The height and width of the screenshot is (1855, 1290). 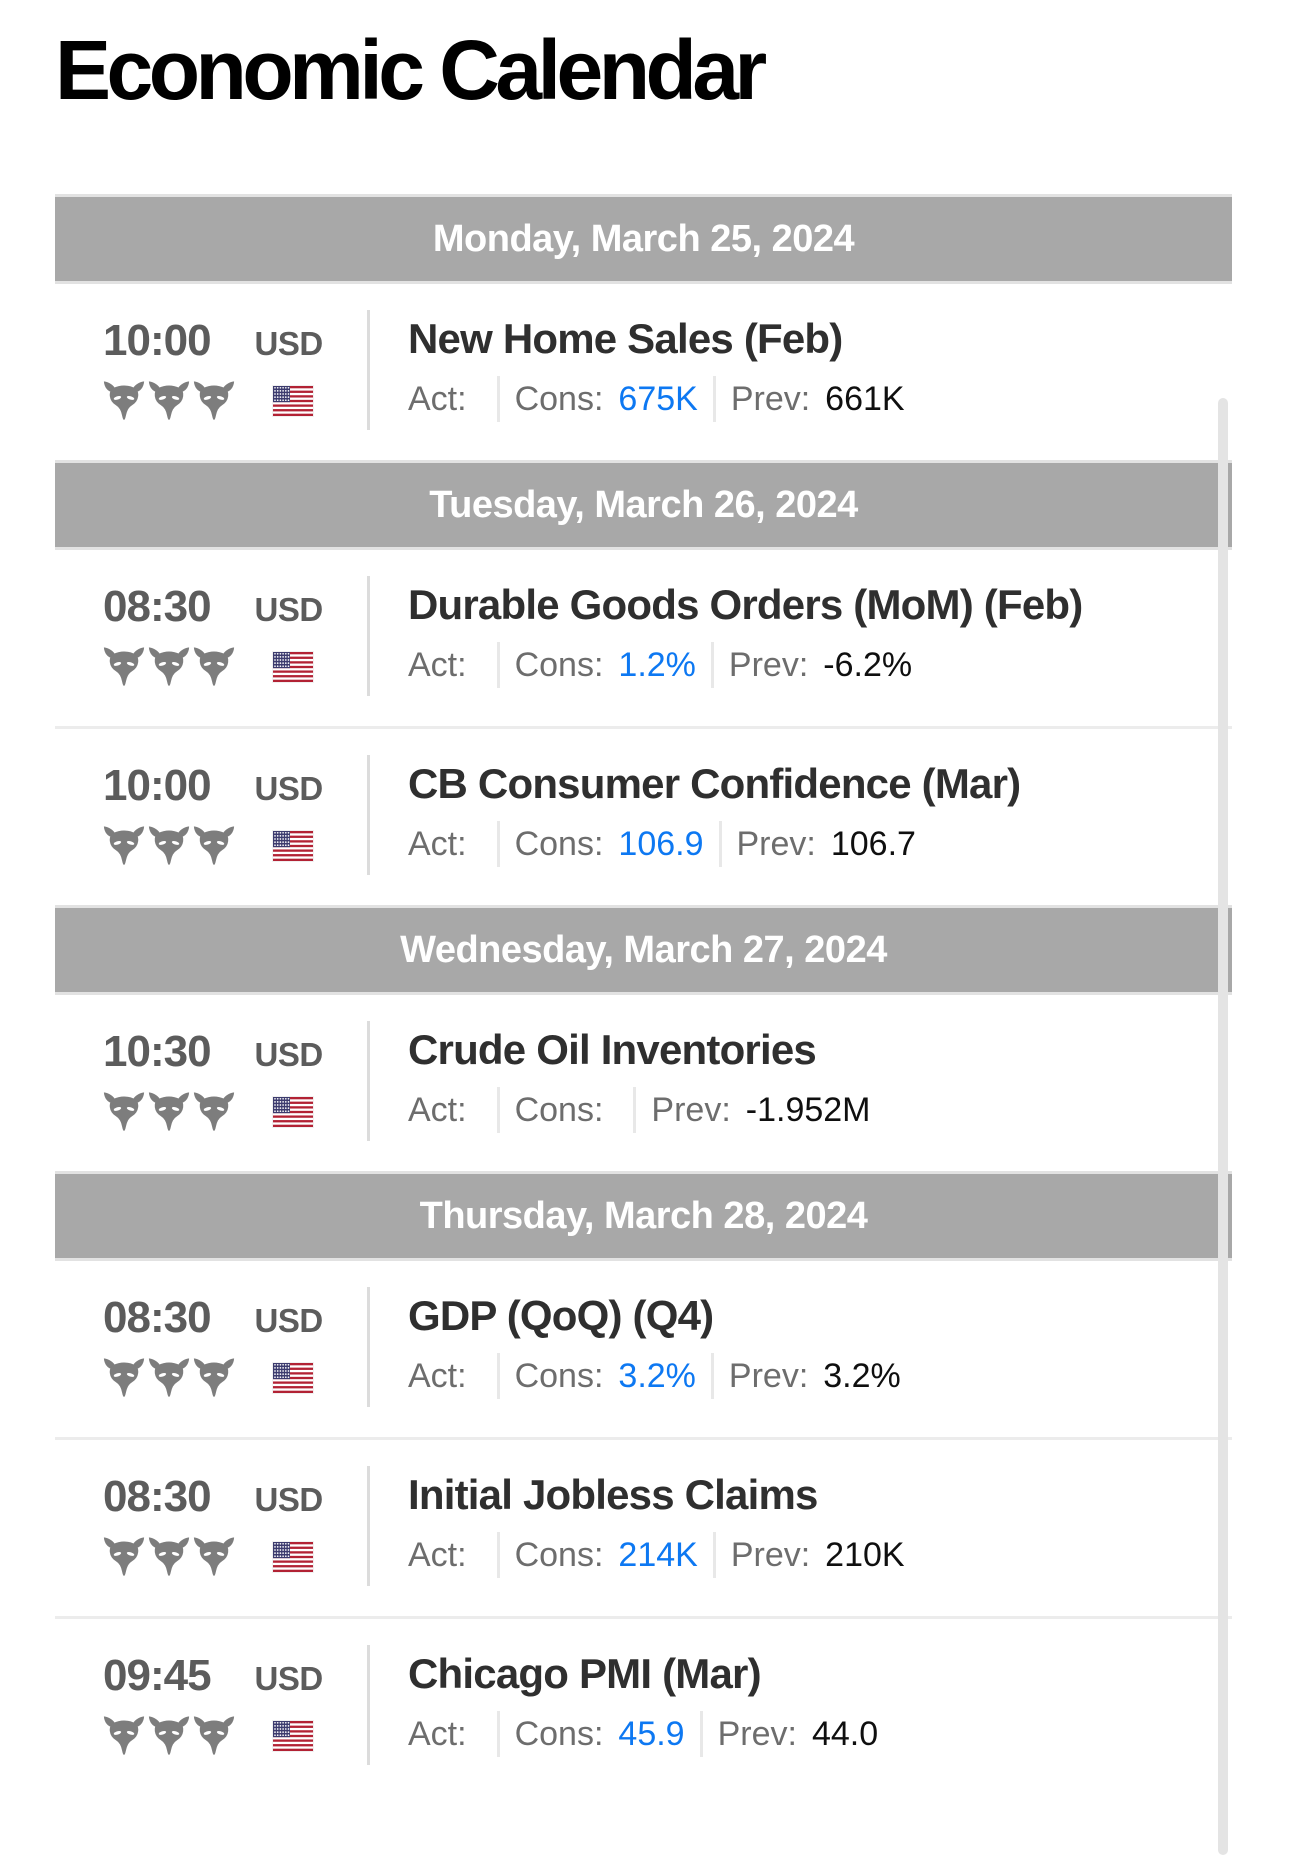 I want to click on previous-value: 3.2%, so click(x=862, y=1375).